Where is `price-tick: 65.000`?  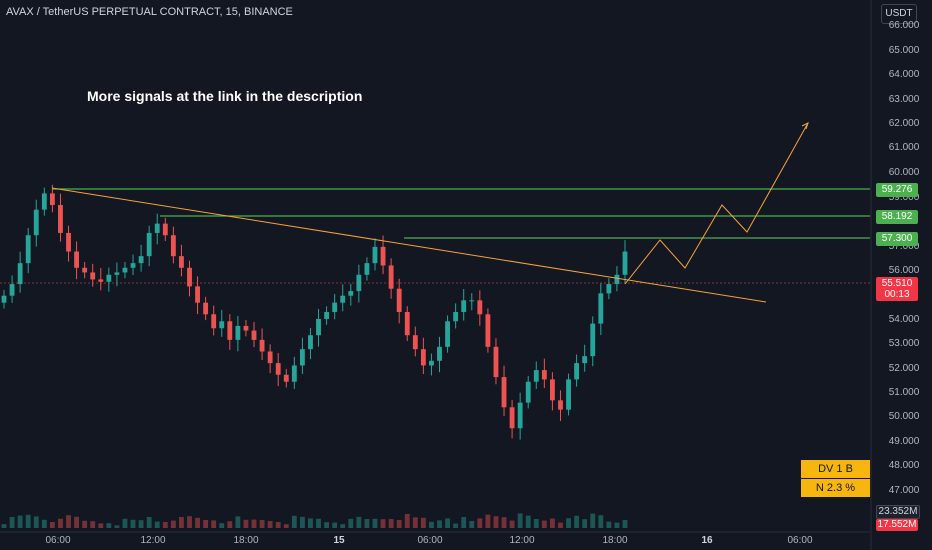 price-tick: 65.000 is located at coordinates (904, 50).